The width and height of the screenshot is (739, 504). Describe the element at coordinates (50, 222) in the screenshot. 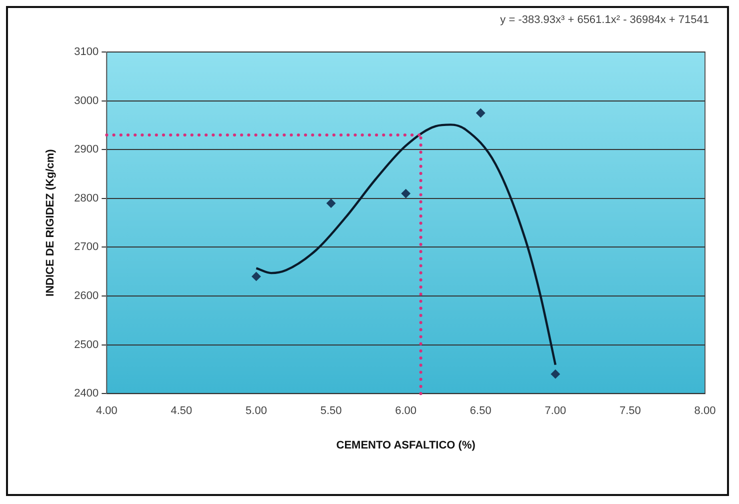

I see `y-axis-title: INDICE DE RIGIDEZ (Kg/cm)` at that location.